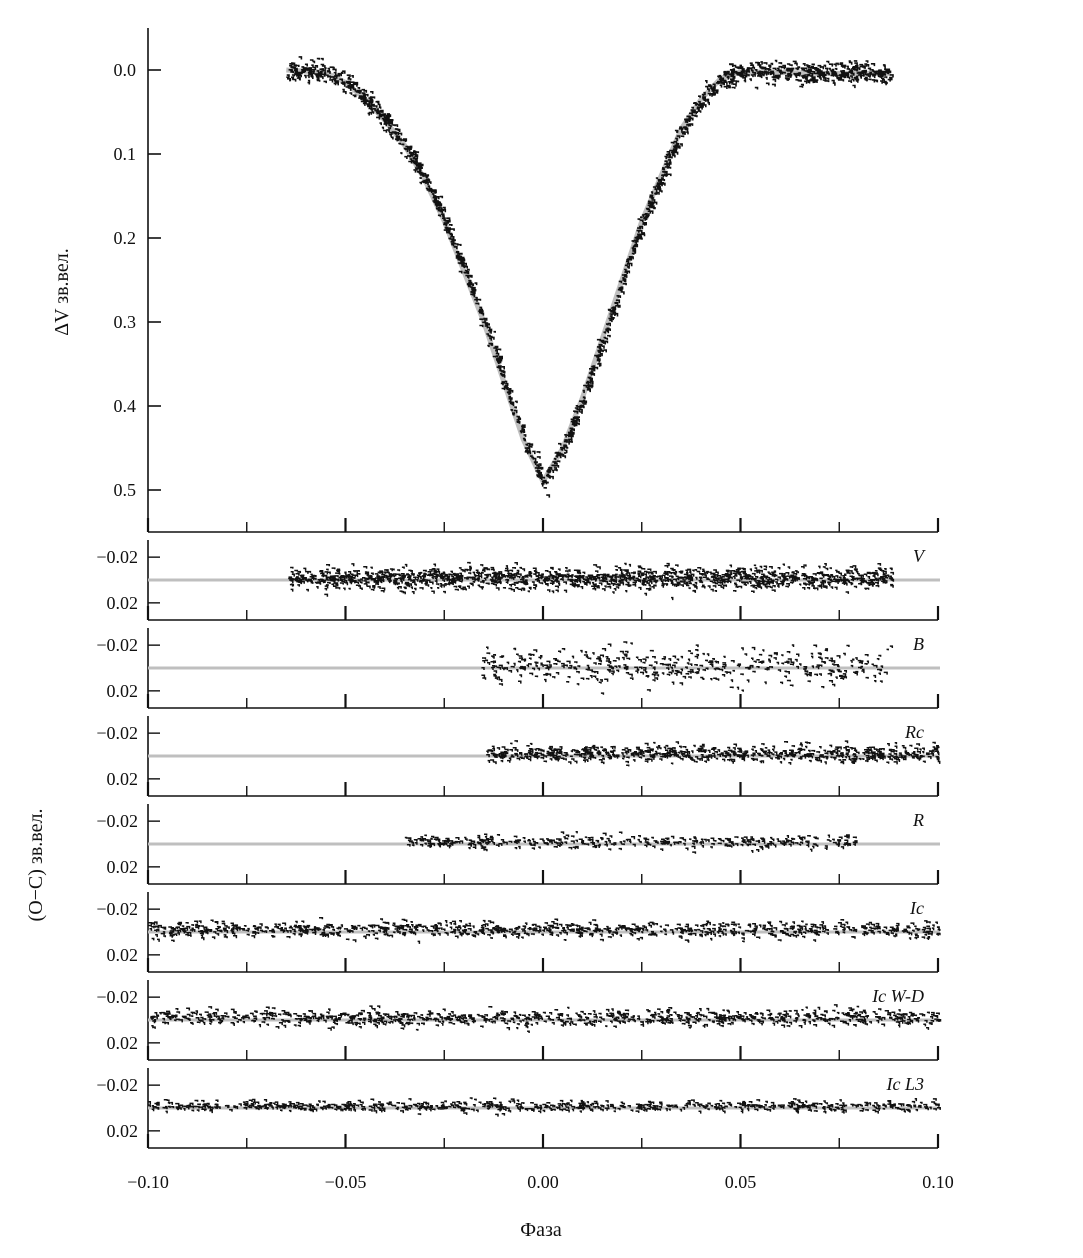 Image resolution: width=1083 pixels, height=1258 pixels. I want to click on main-y-tick-label: 0.0, so click(125, 70).